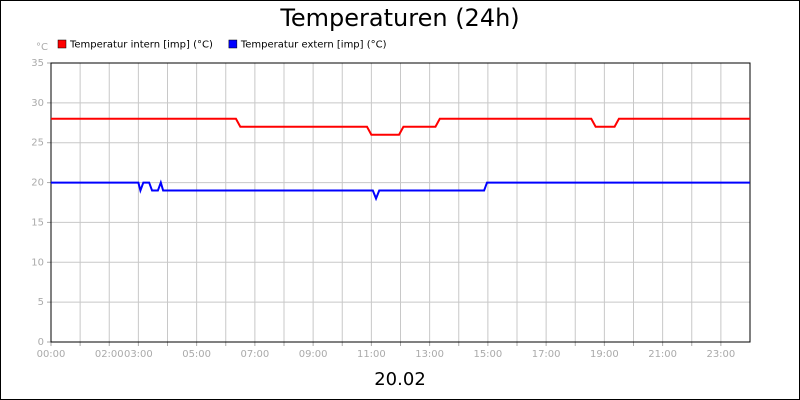 The image size is (800, 400). I want to click on y-tick-label: 10, so click(37, 262).